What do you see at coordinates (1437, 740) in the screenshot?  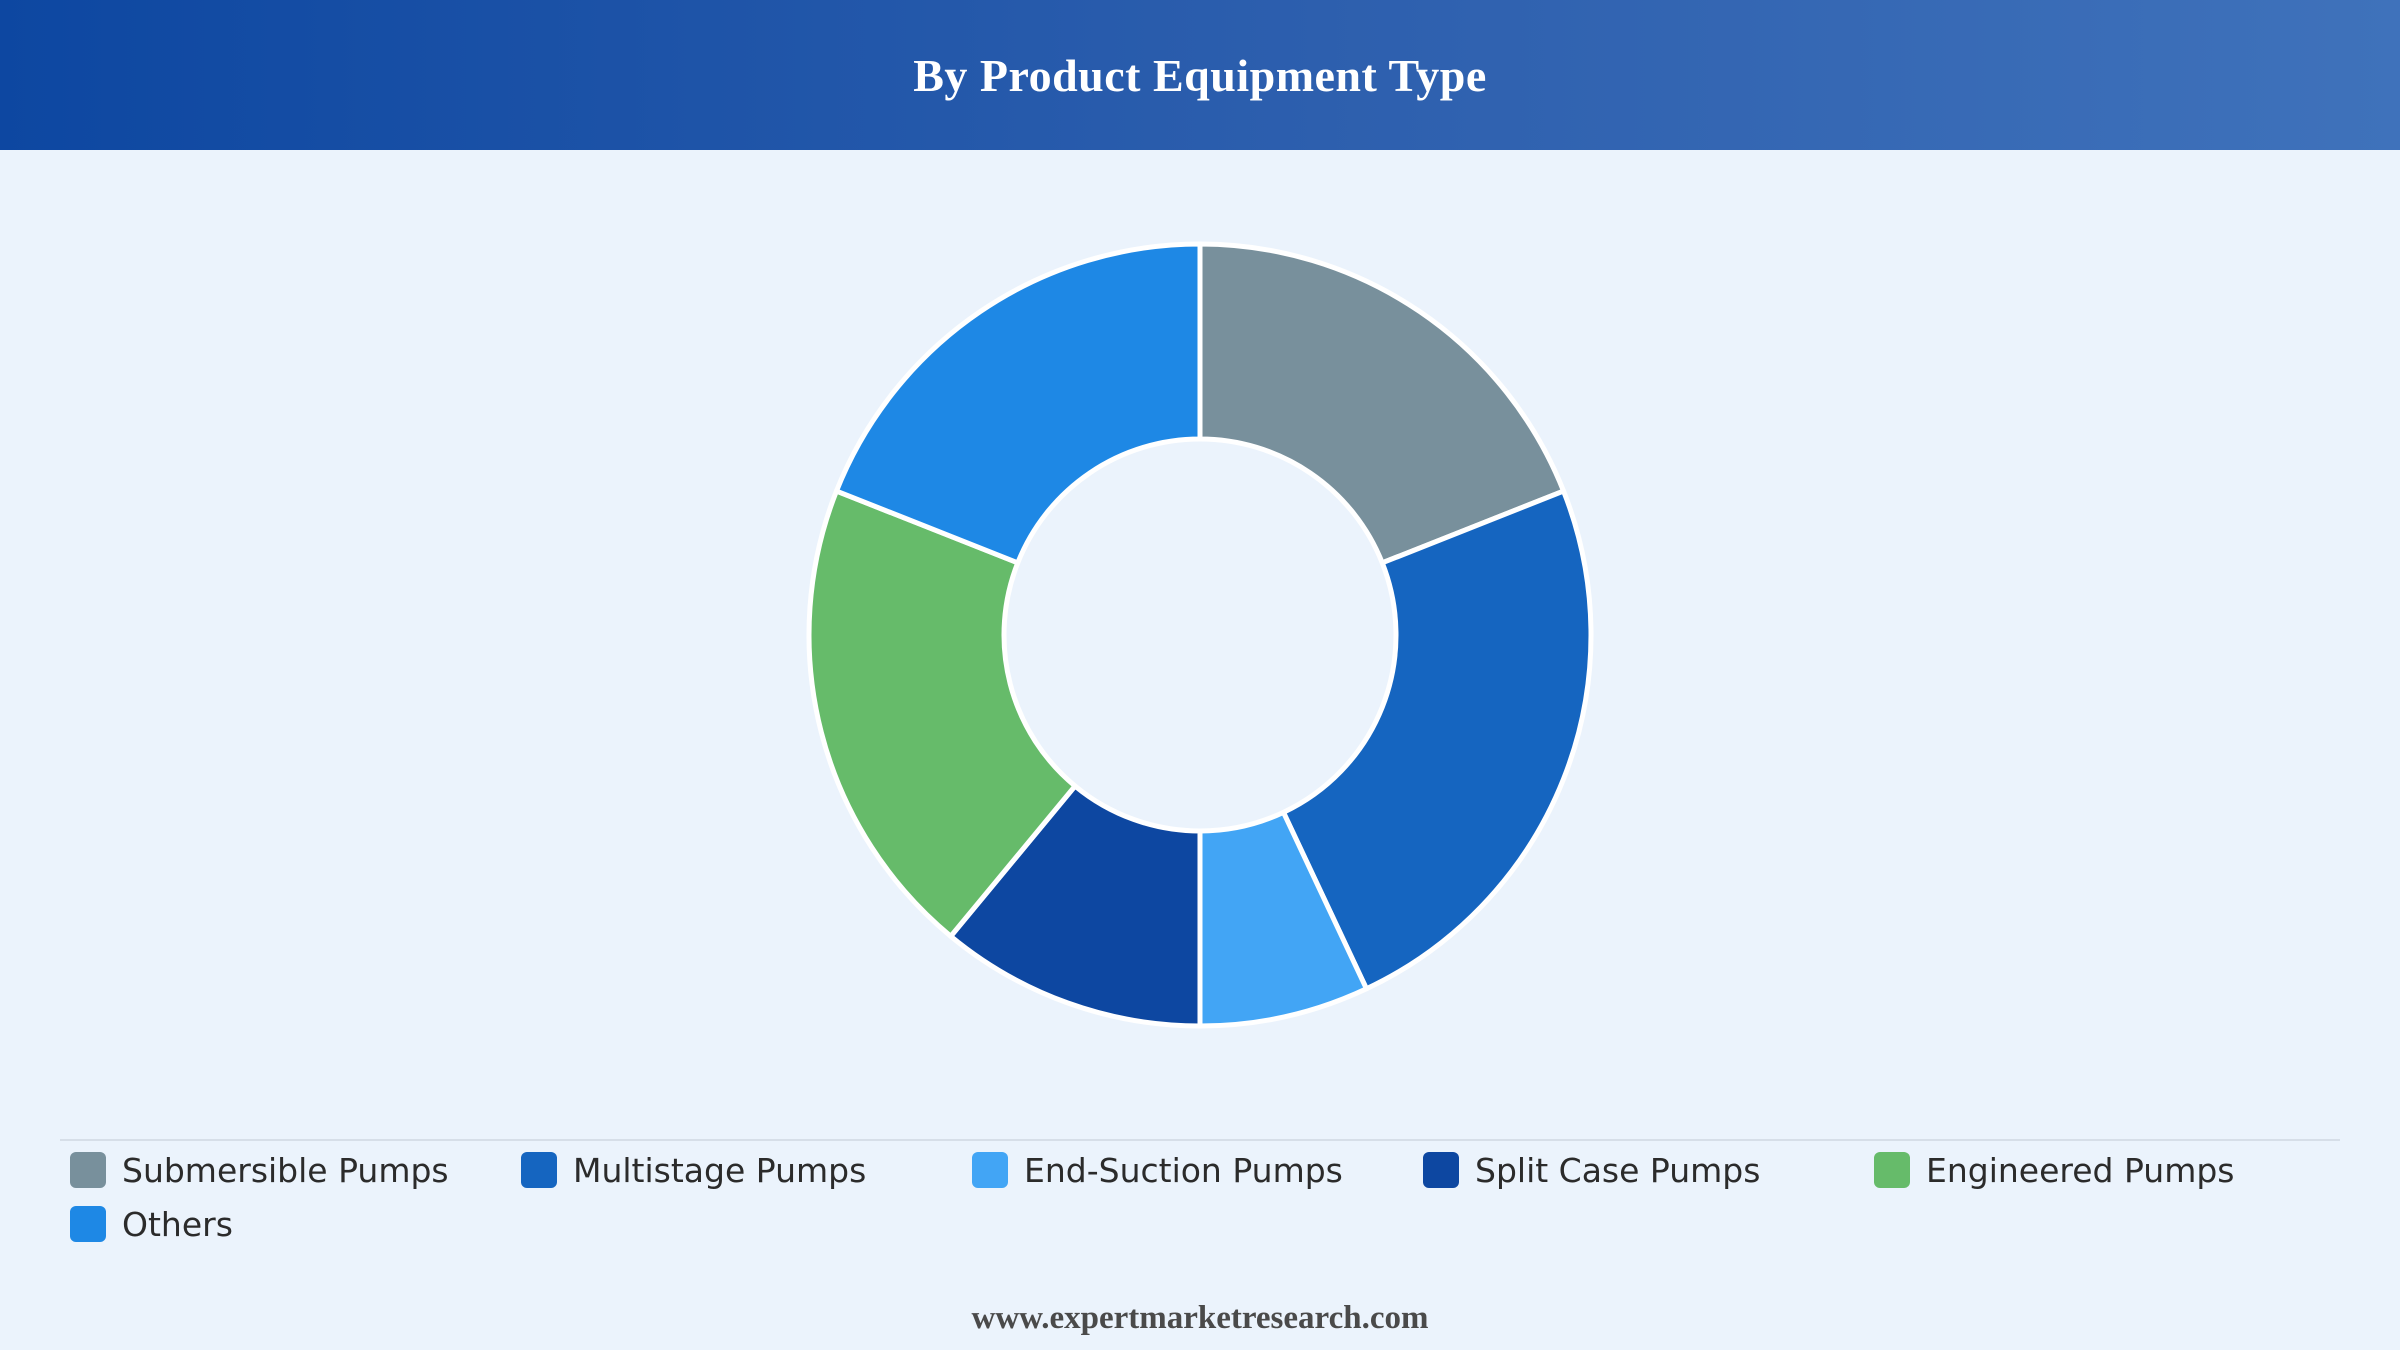 I see `donut-slice-multistage-pumps` at bounding box center [1437, 740].